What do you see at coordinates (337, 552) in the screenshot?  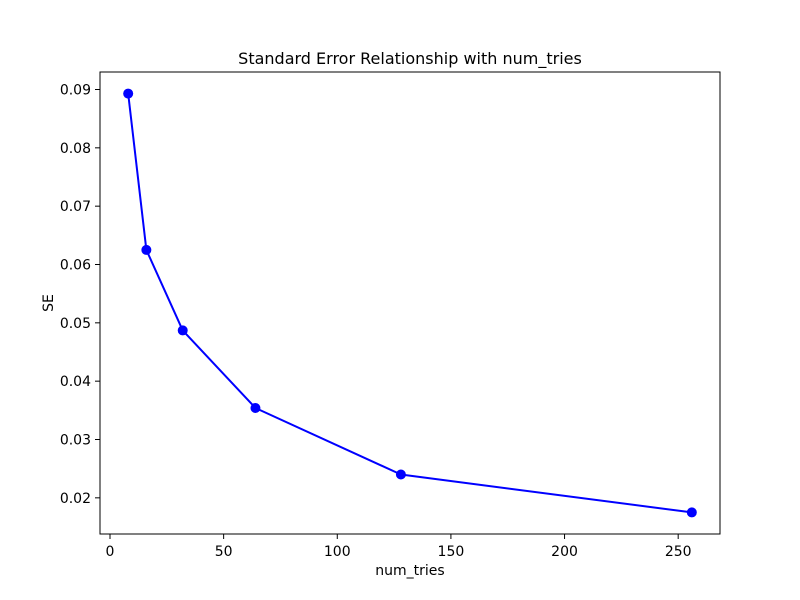 I see `x-tick-label: 100` at bounding box center [337, 552].